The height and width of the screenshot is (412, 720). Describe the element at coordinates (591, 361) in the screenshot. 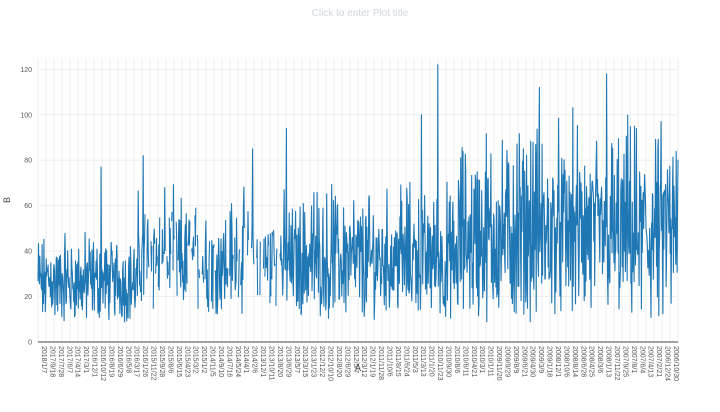

I see `x-tick-label: 2008/4/25` at that location.